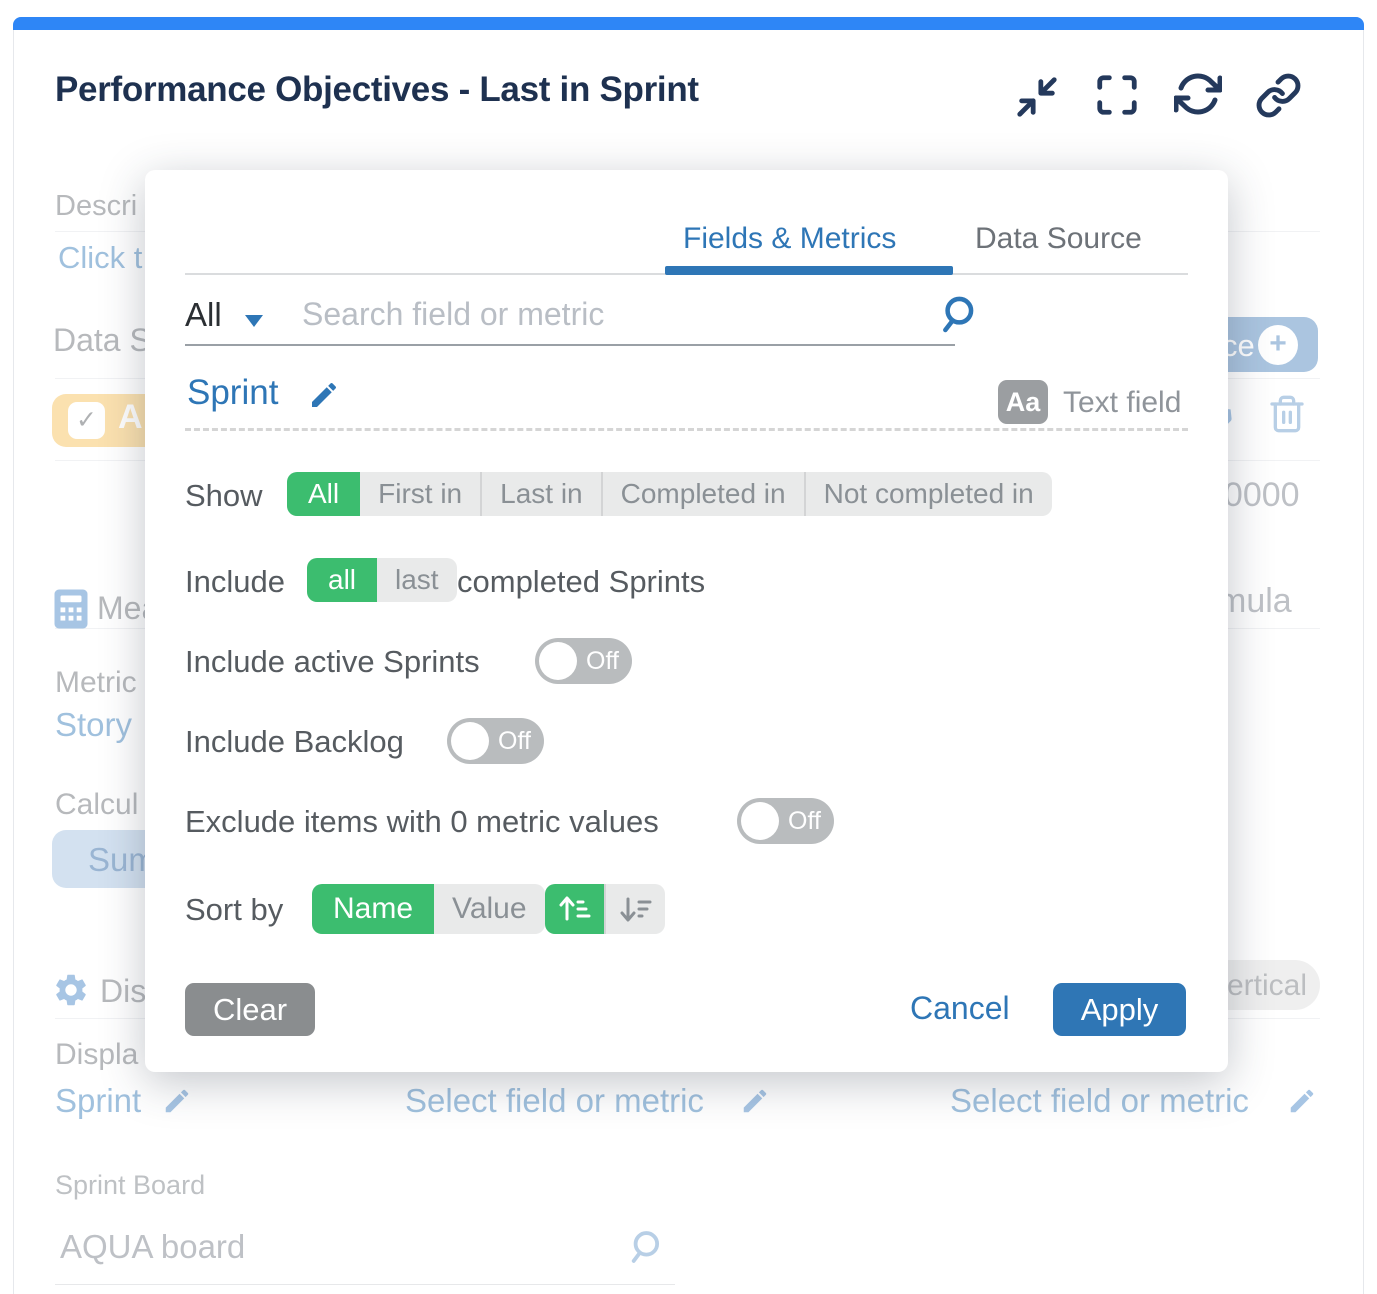 This screenshot has width=1377, height=1294. Describe the element at coordinates (324, 494) in the screenshot. I see `show-option-all: All` at that location.